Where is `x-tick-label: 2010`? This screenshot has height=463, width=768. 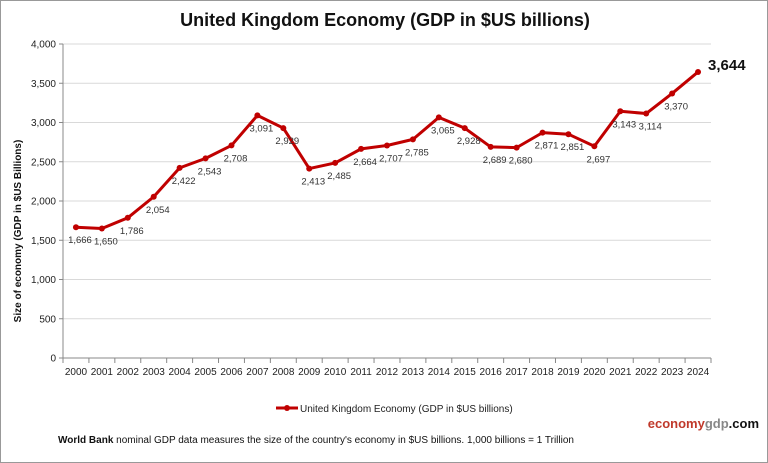 x-tick-label: 2010 is located at coordinates (335, 372).